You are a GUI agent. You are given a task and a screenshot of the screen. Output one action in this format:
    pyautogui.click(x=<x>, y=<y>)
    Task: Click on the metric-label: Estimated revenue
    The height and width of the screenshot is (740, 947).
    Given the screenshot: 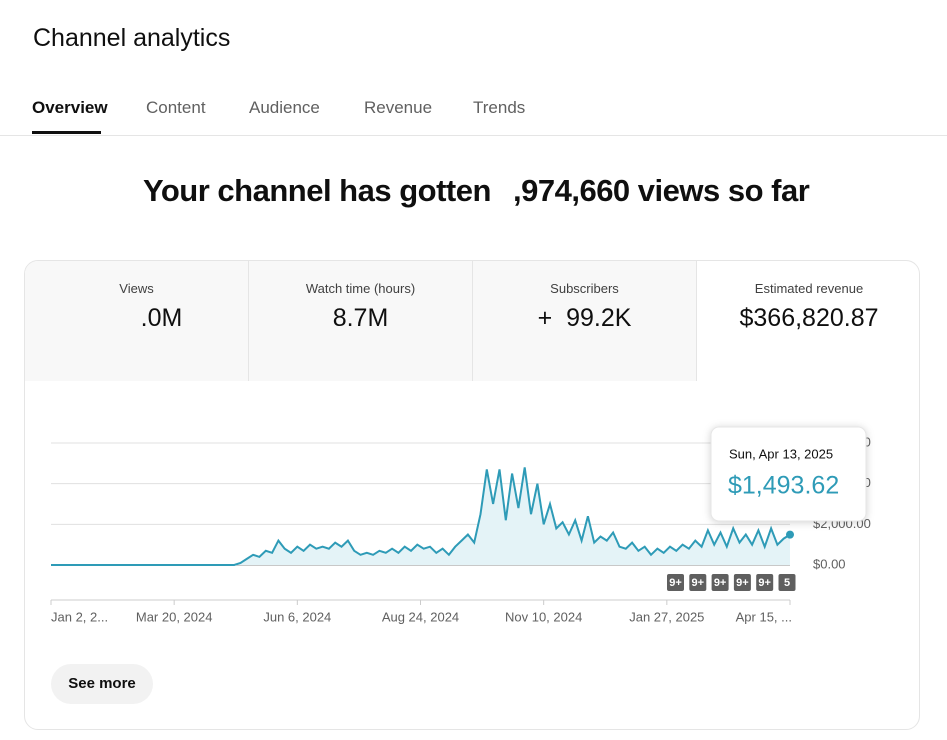 What is the action you would take?
    pyautogui.click(x=809, y=288)
    